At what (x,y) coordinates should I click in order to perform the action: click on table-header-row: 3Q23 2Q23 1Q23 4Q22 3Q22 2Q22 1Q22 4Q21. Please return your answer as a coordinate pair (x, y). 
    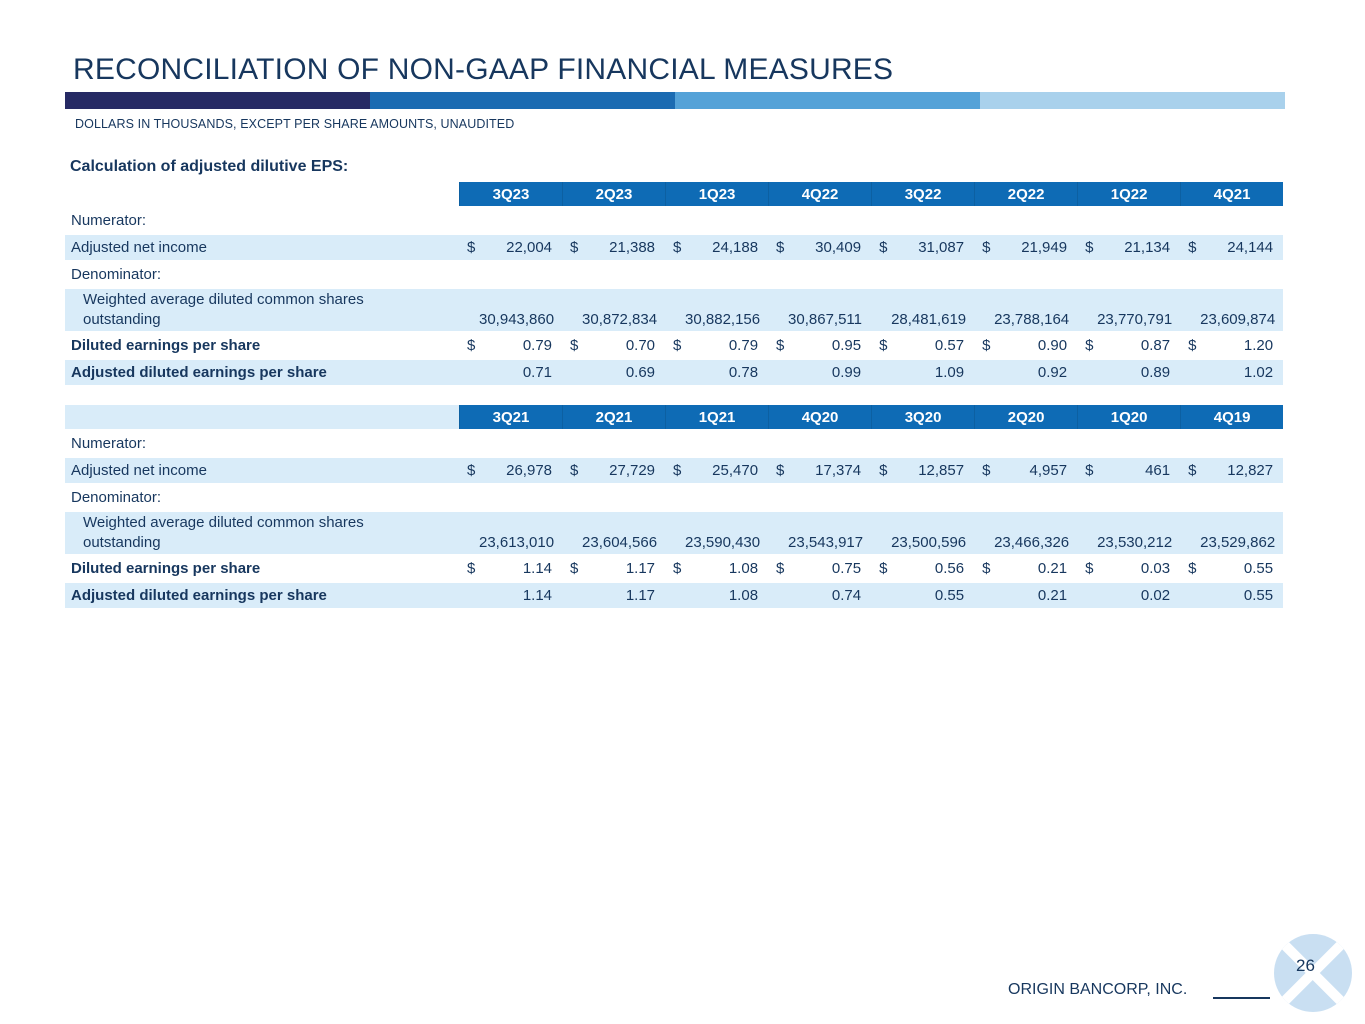
    Looking at the image, I should click on (674, 194).